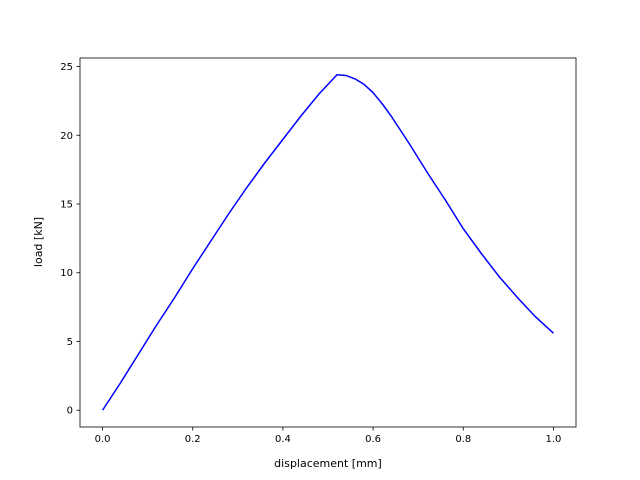 The image size is (640, 480). Describe the element at coordinates (70, 342) in the screenshot. I see `y-tick-label: 5` at that location.